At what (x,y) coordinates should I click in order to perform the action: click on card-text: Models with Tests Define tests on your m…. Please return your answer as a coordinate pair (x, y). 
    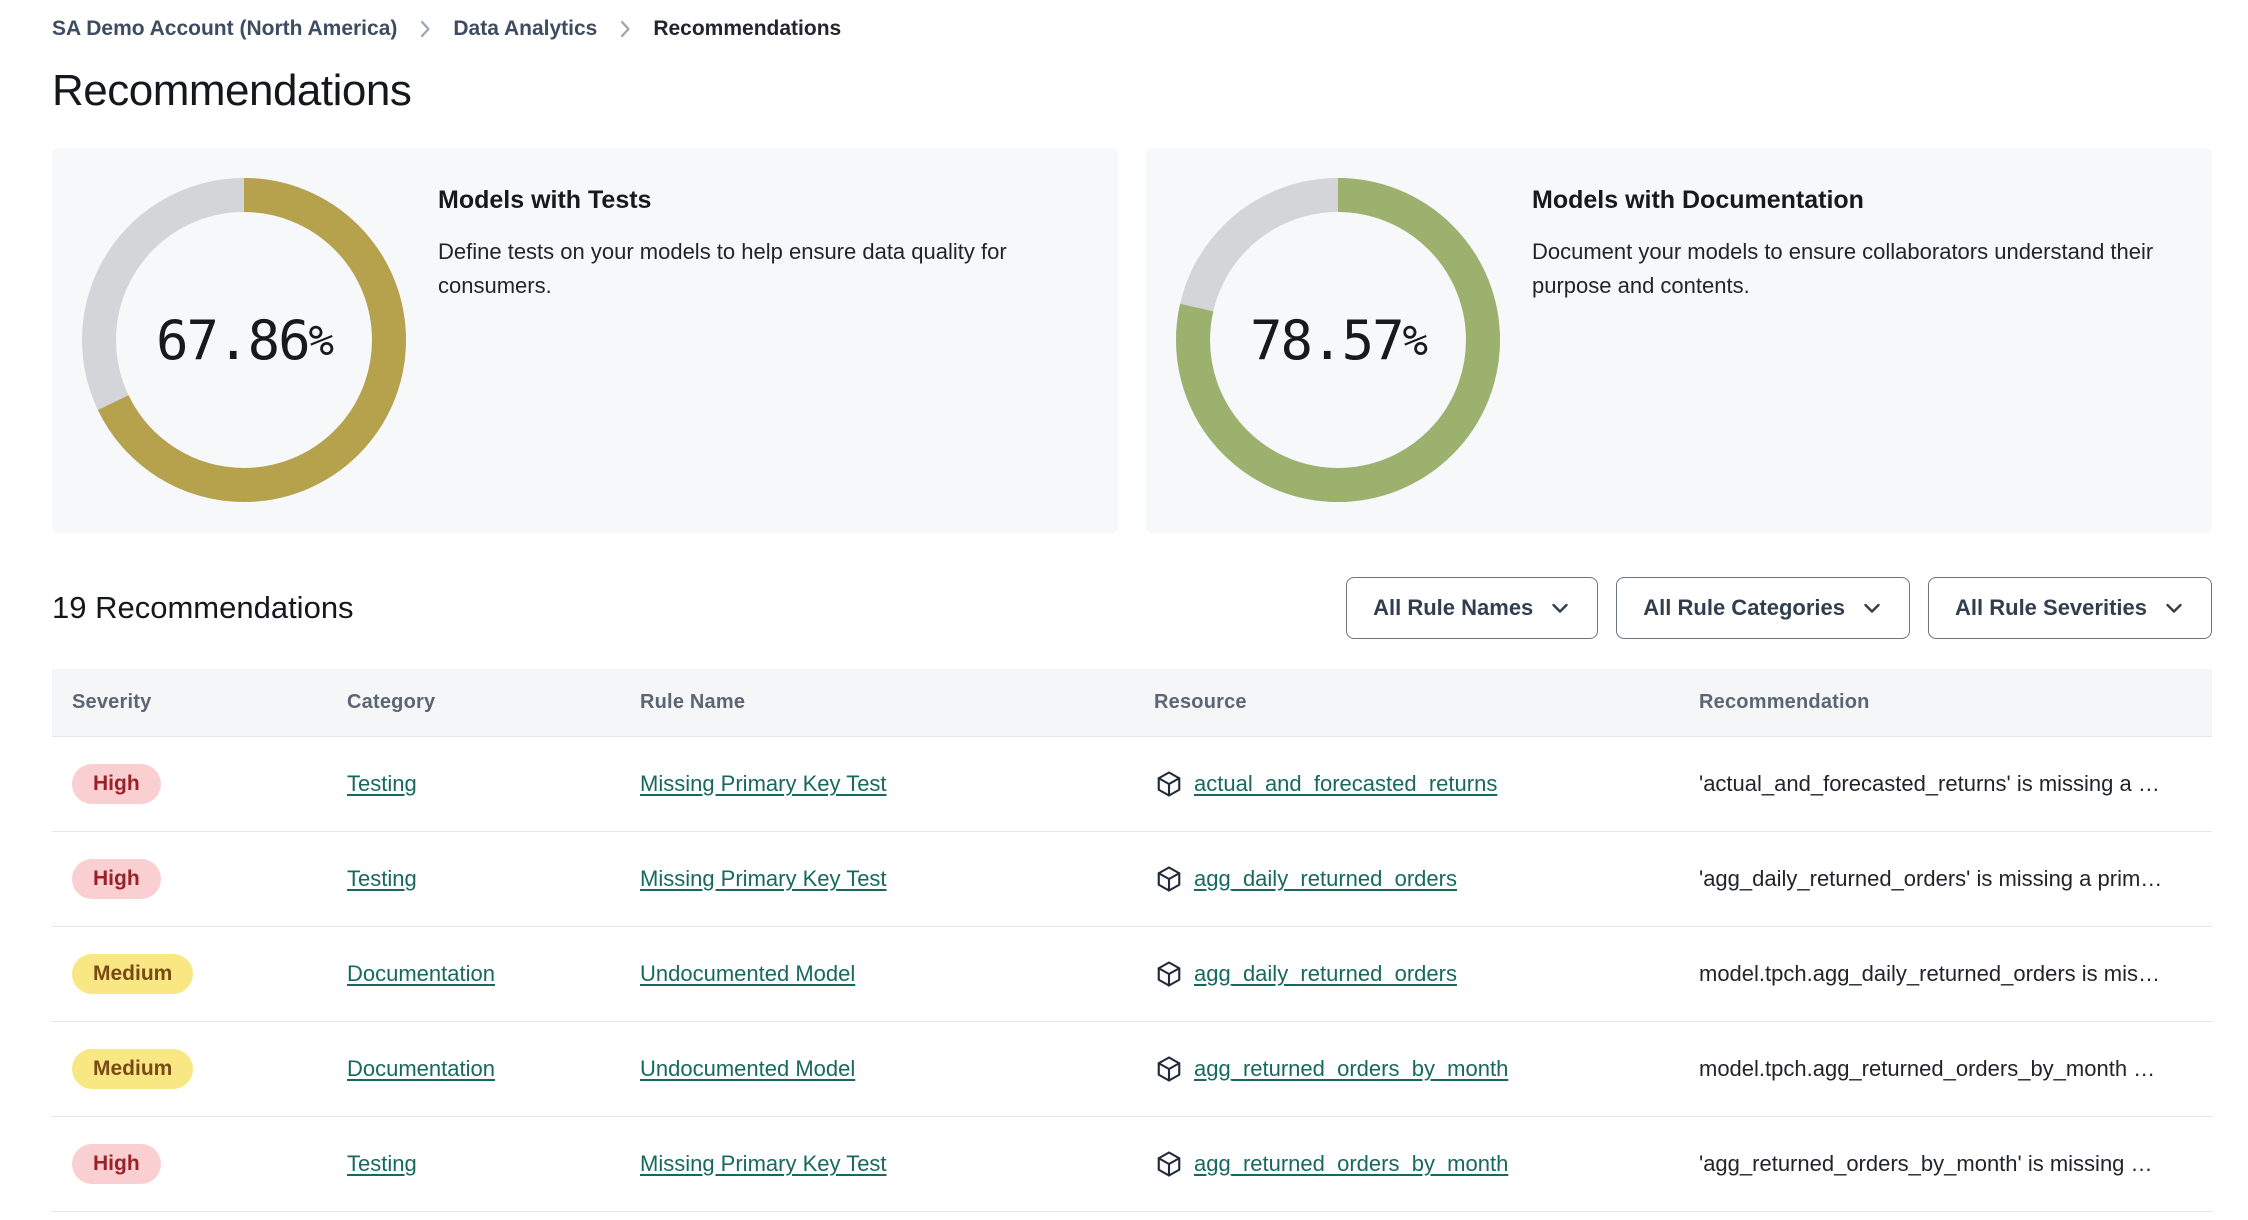
    Looking at the image, I should click on (762, 240).